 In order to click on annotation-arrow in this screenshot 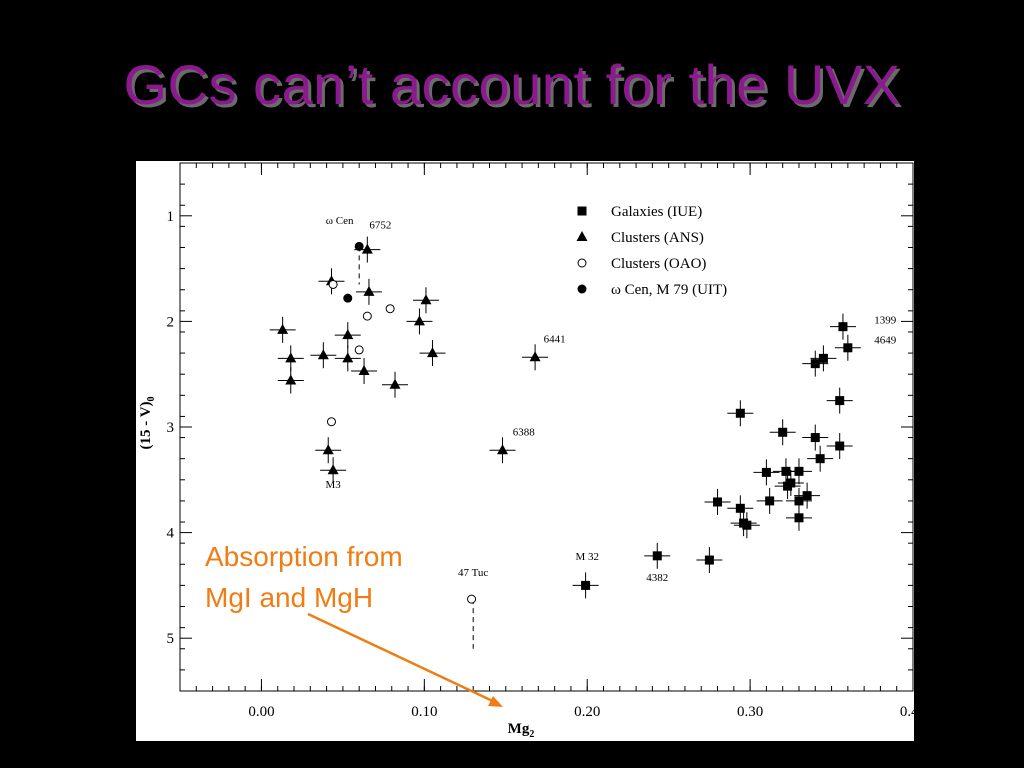, I will do `click(403, 659)`.